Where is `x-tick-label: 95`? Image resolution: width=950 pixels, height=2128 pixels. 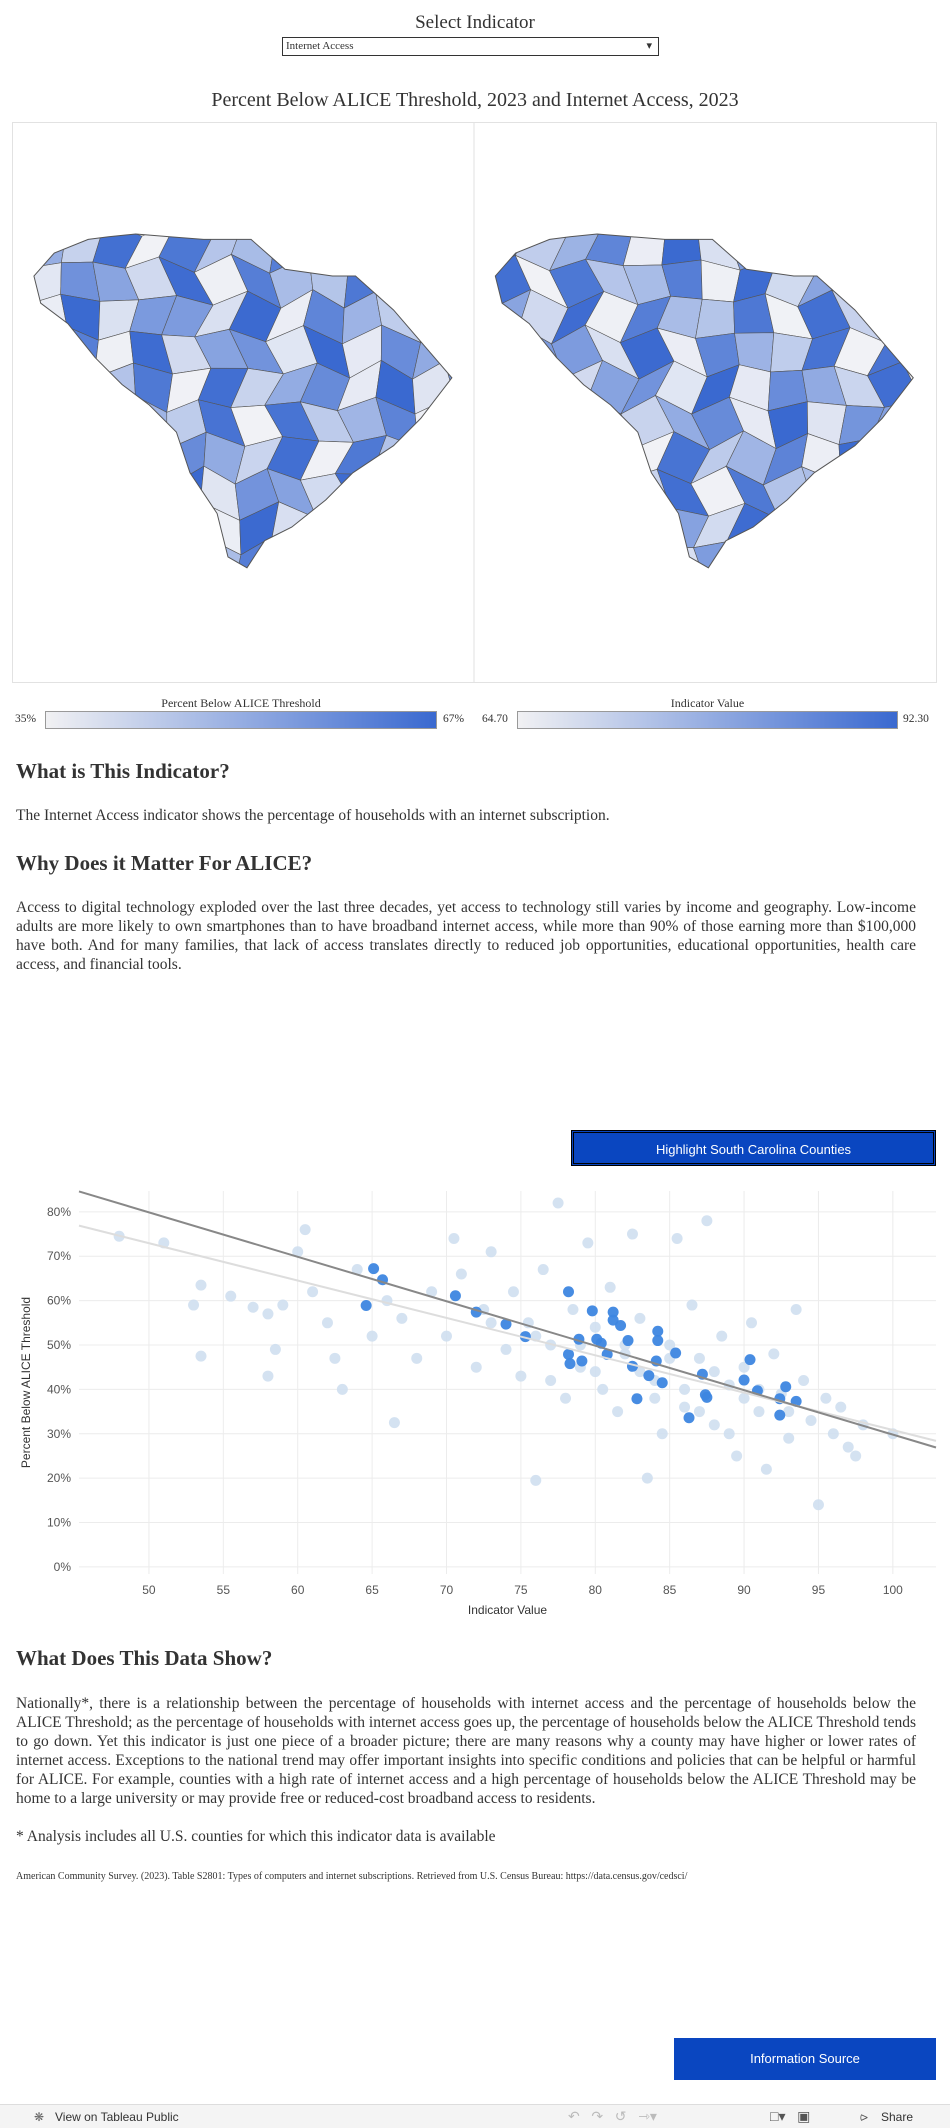 x-tick-label: 95 is located at coordinates (819, 1590).